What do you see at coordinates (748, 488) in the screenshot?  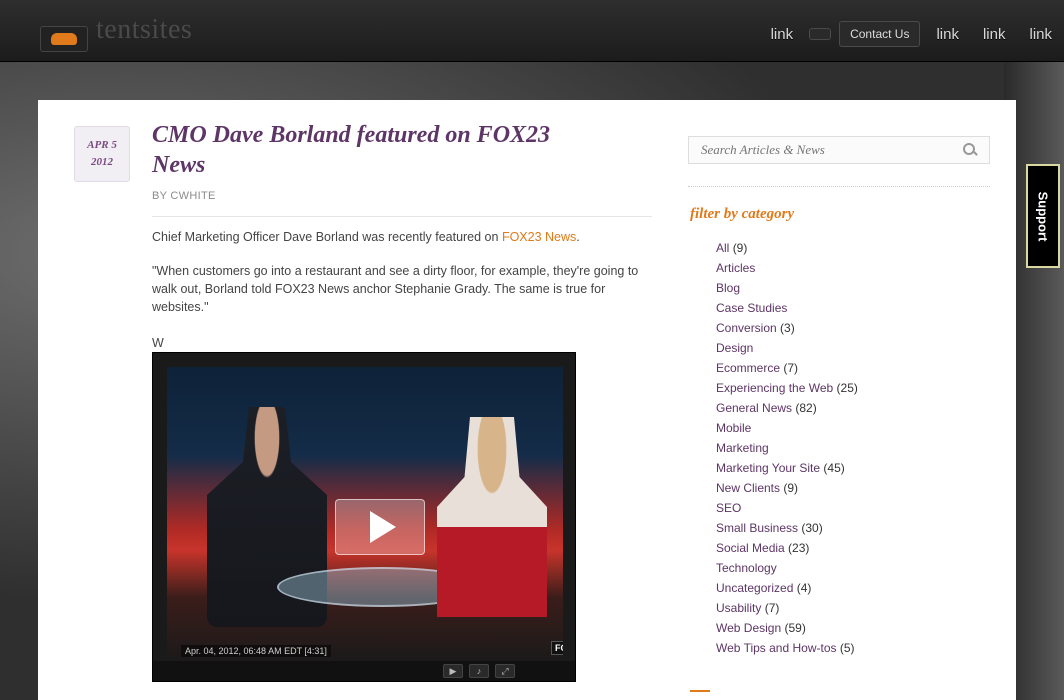 I see `category-link: New Clients` at bounding box center [748, 488].